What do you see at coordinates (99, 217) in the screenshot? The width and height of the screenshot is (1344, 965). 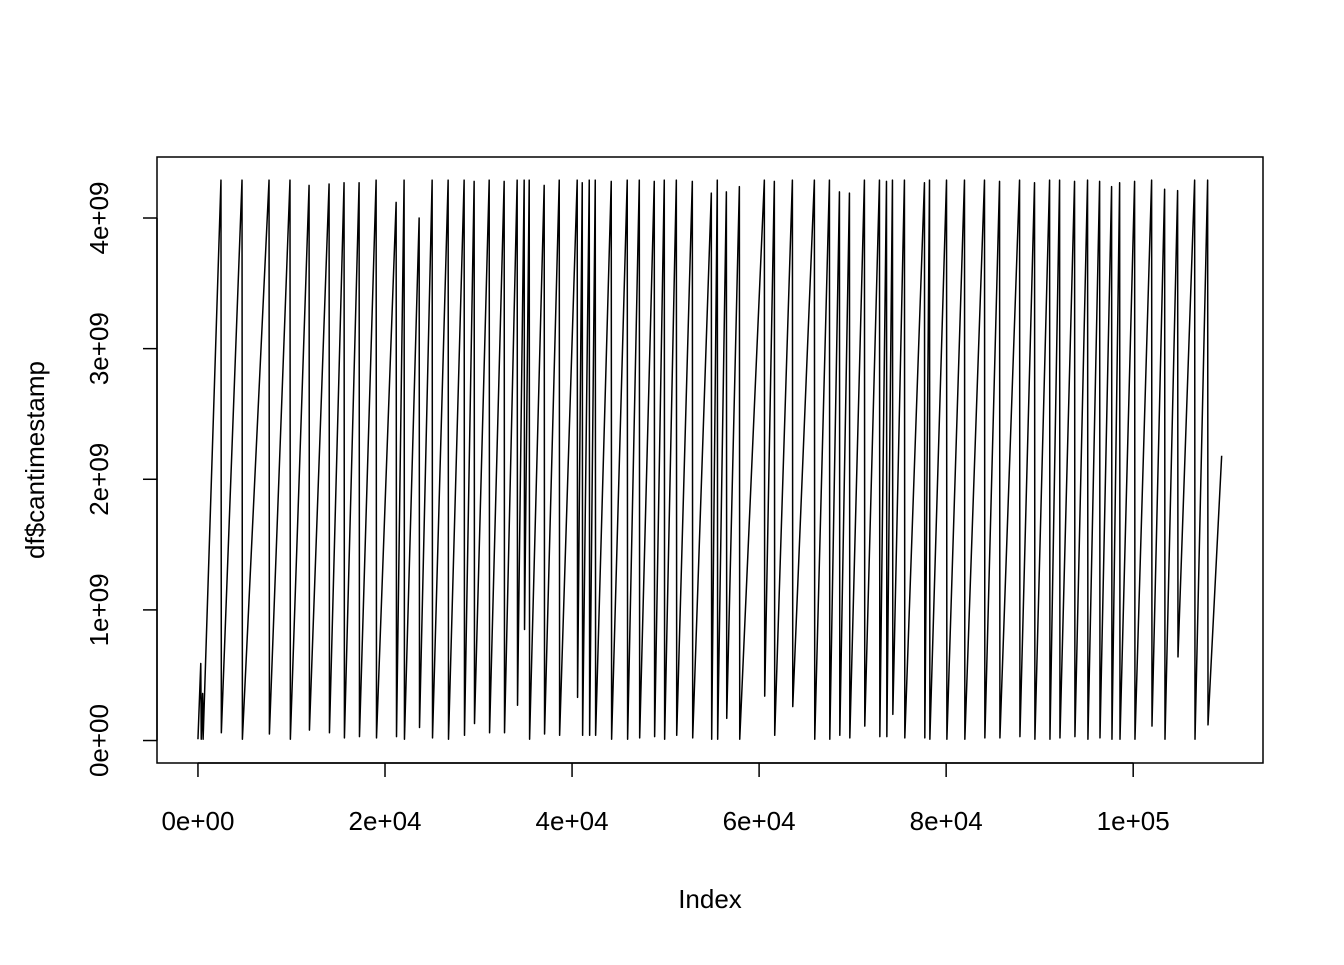 I see `y-tick-label: 4e+09` at bounding box center [99, 217].